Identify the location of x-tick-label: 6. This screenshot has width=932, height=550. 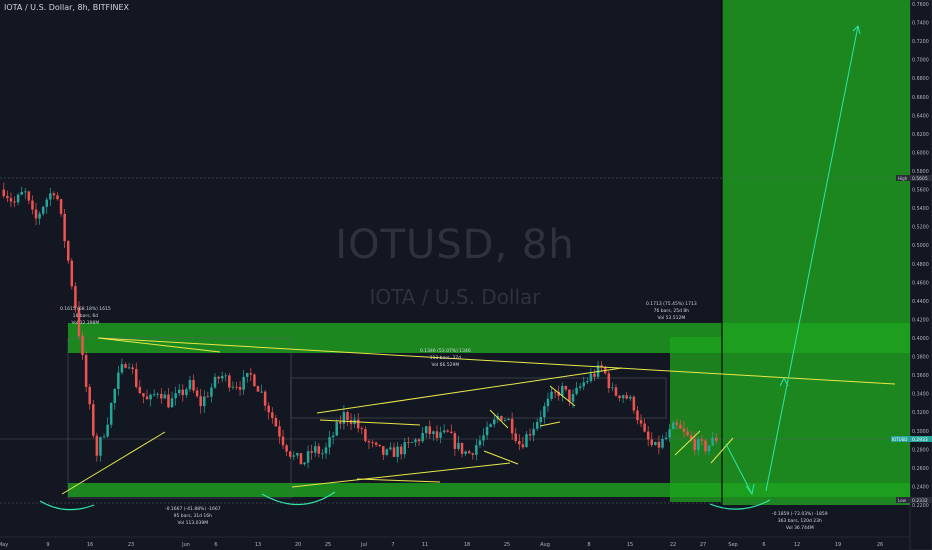
(215, 545).